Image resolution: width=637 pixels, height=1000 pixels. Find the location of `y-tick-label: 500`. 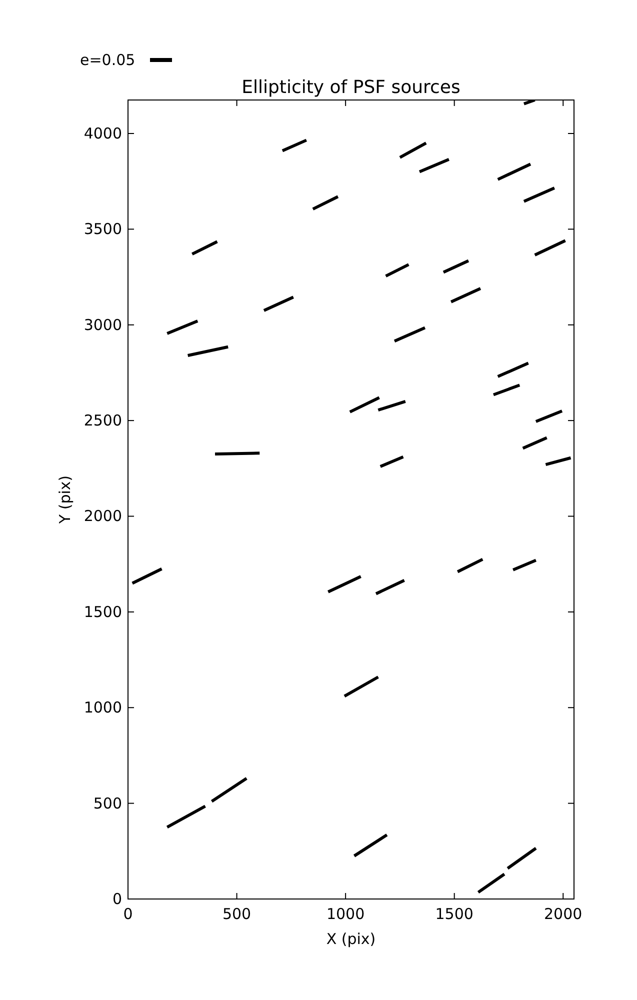

y-tick-label: 500 is located at coordinates (107, 803).